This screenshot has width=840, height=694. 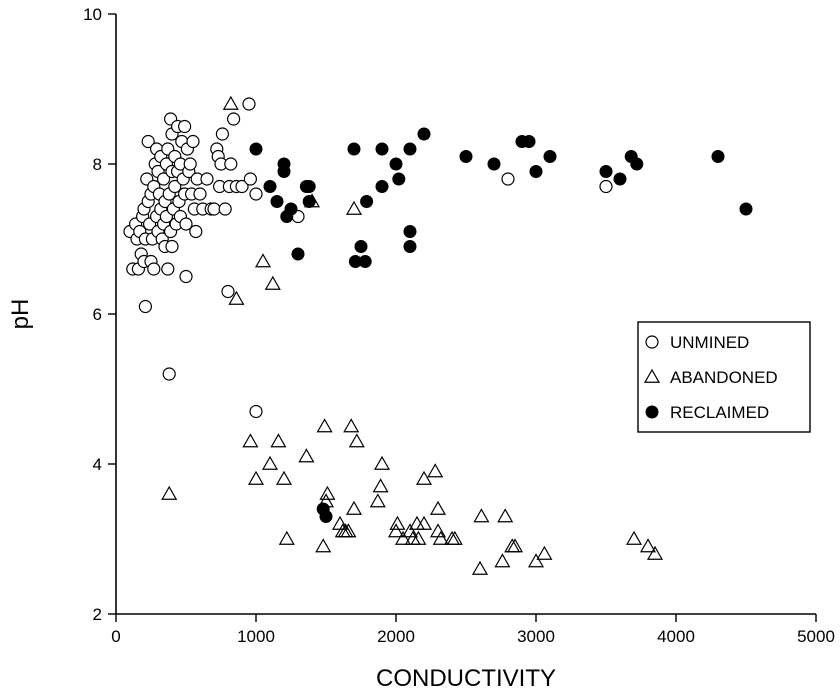 What do you see at coordinates (816, 636) in the screenshot?
I see `x-tick-label: 5000` at bounding box center [816, 636].